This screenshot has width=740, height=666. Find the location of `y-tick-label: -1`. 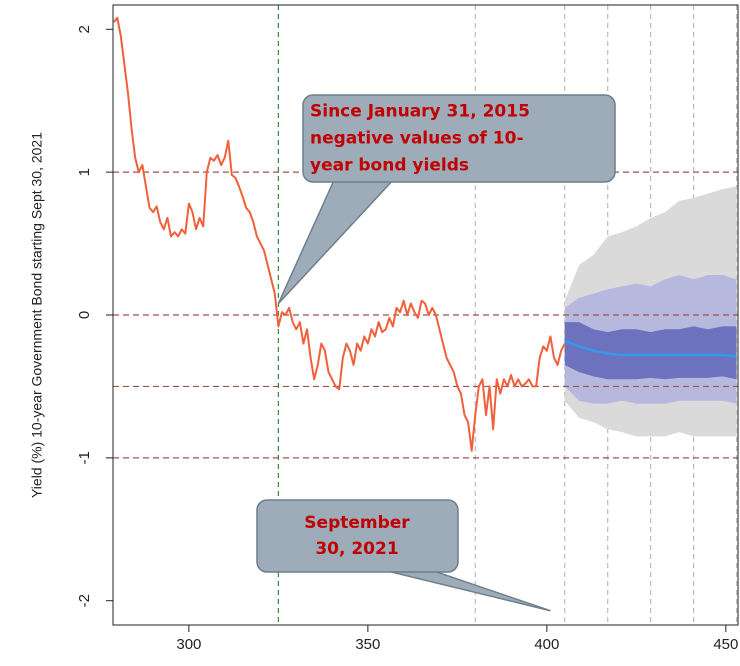

y-tick-label: -1 is located at coordinates (84, 457).